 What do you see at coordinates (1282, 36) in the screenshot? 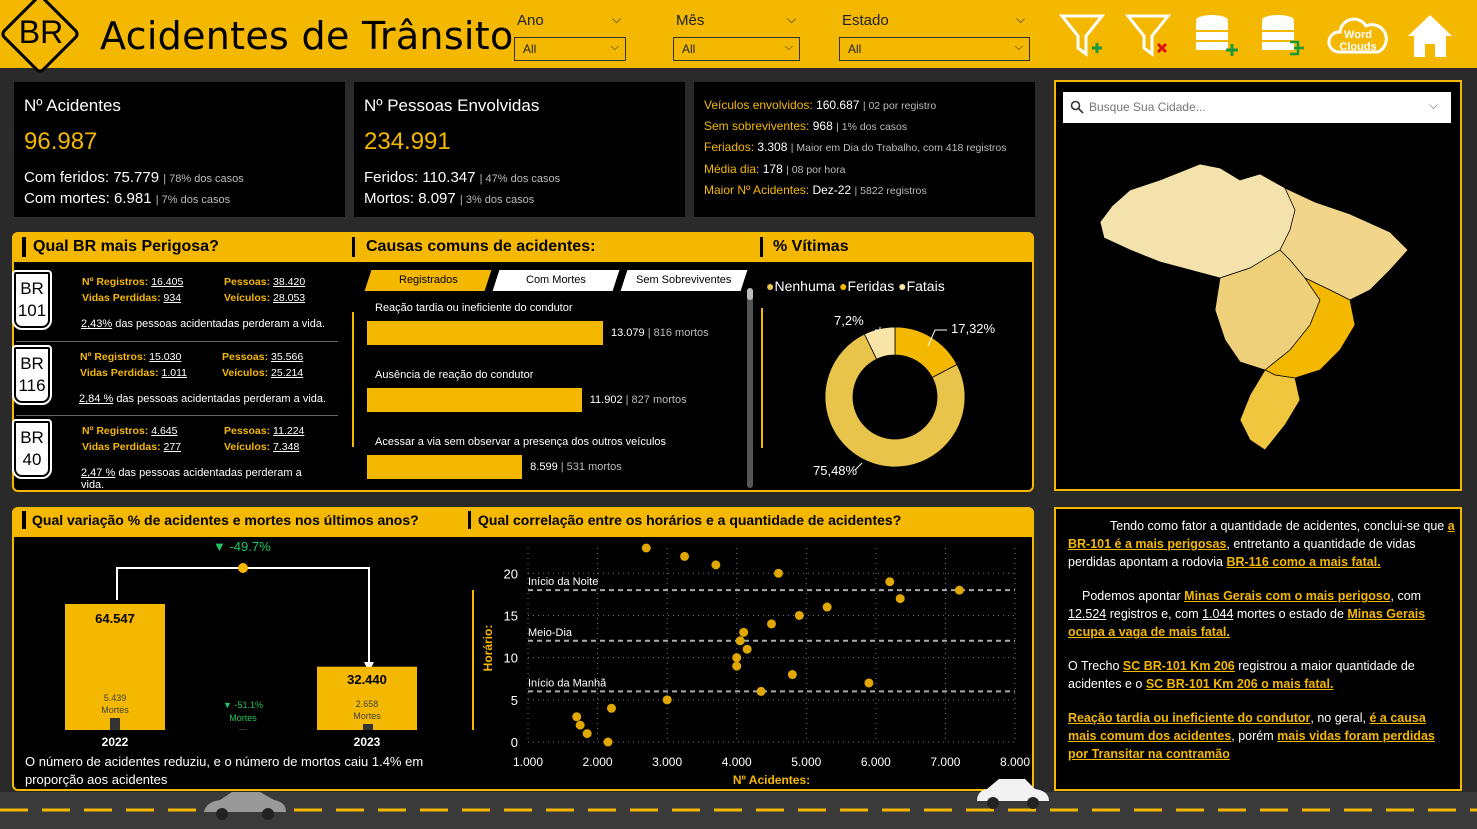
I see `database-export-icon` at bounding box center [1282, 36].